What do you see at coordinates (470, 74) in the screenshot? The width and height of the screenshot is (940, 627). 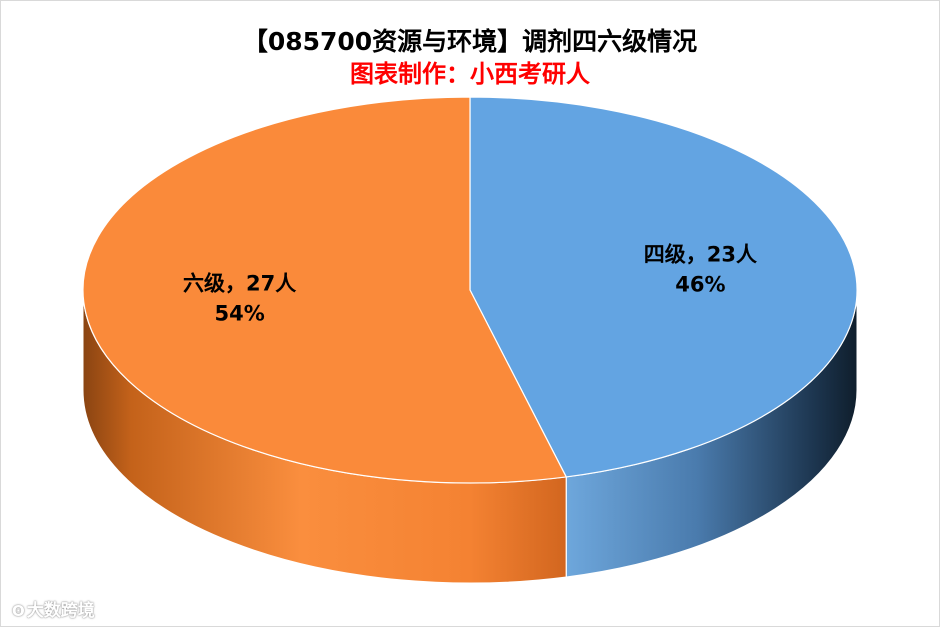 I see `chart-subtitle: 图表制作：小西考研人` at bounding box center [470, 74].